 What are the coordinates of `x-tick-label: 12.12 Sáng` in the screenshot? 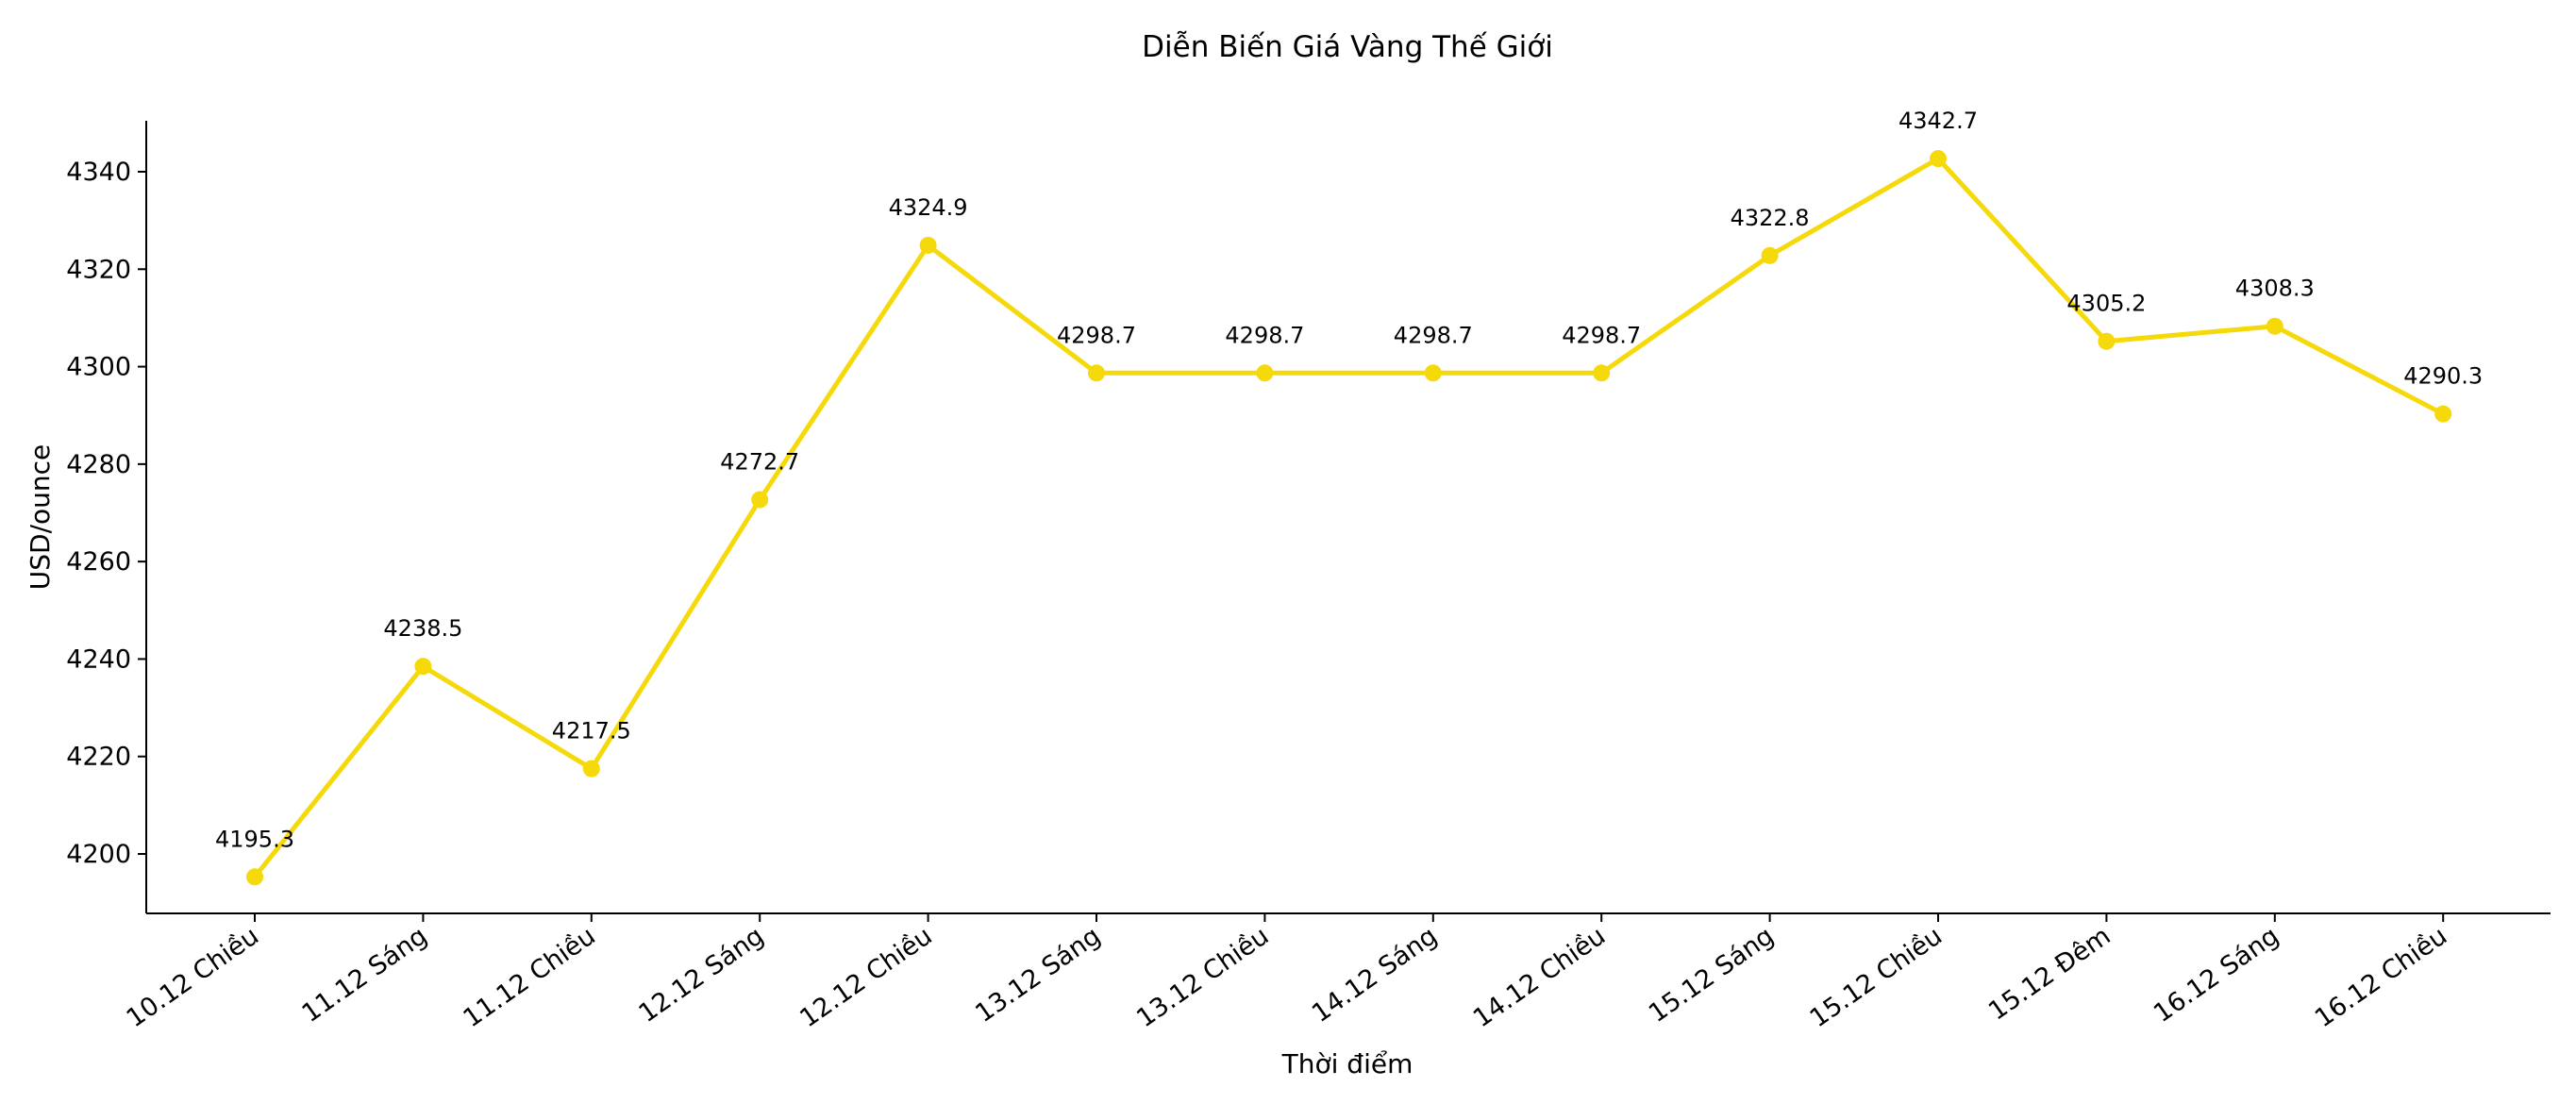 It's located at (701, 975).